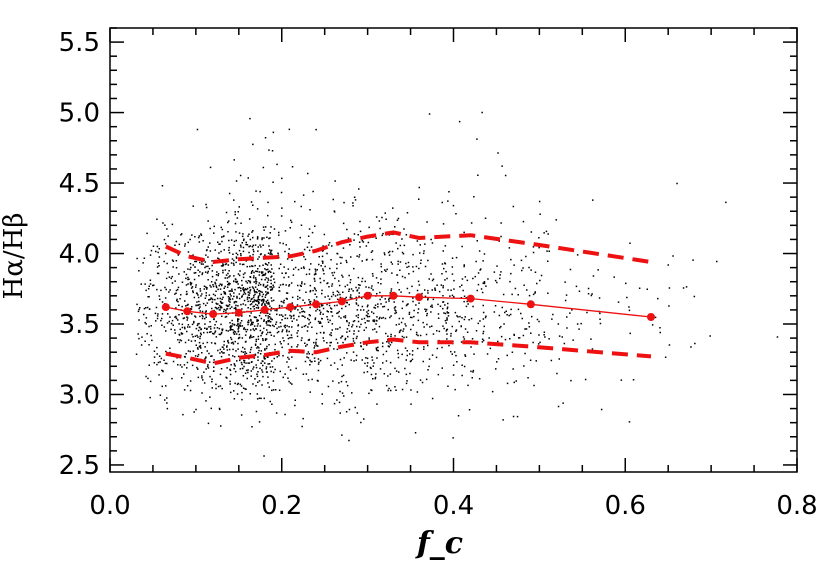 The width and height of the screenshot is (830, 575). Describe the element at coordinates (796, 506) in the screenshot. I see `x-tick-label: 0.8` at that location.